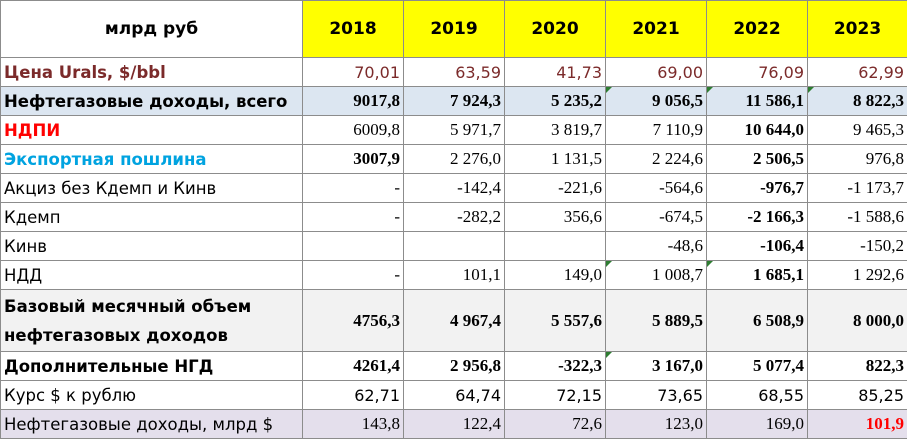 The width and height of the screenshot is (907, 439). What do you see at coordinates (152, 395) in the screenshot?
I see `row-label: Курс $ к рублю` at bounding box center [152, 395].